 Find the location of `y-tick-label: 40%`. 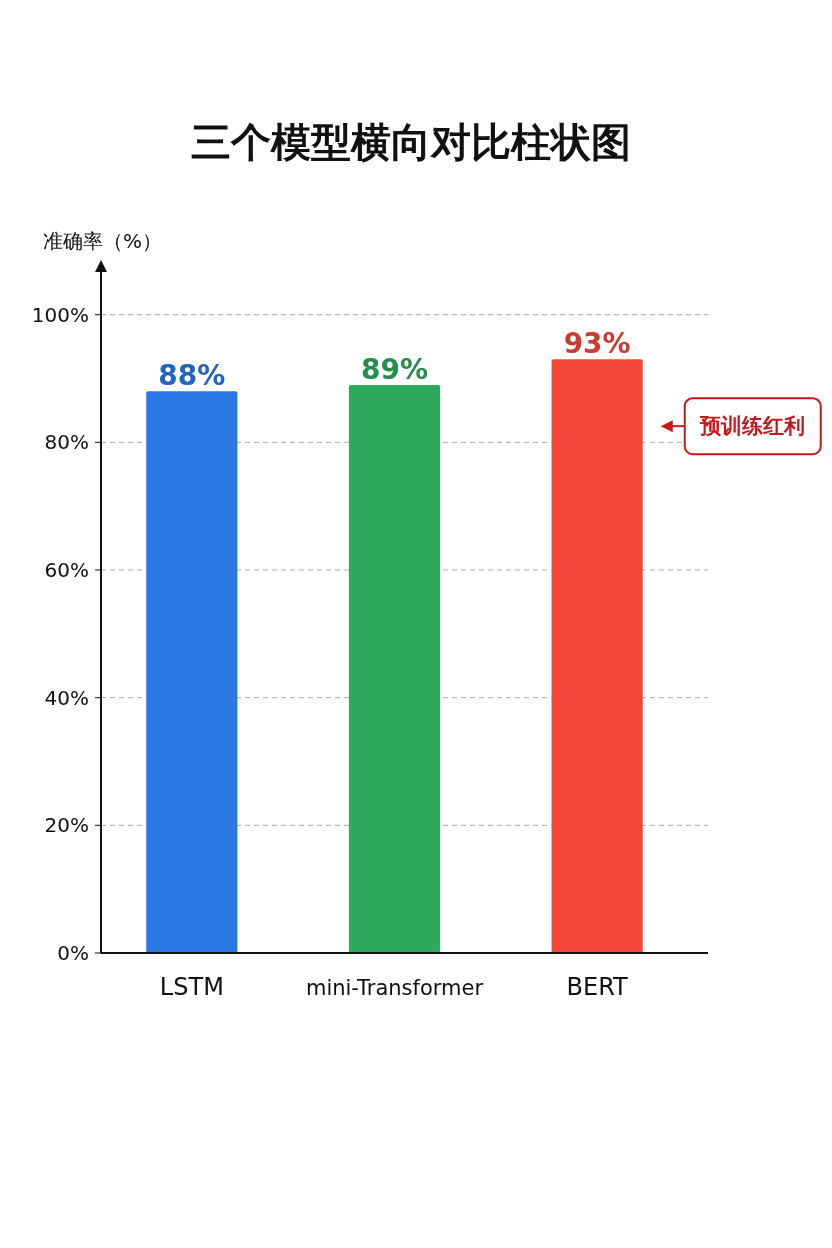

y-tick-label: 40% is located at coordinates (66, 697).